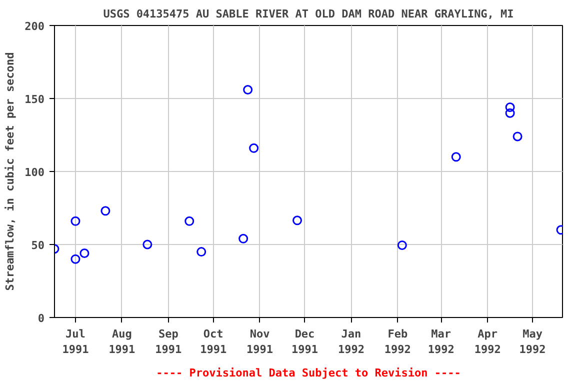  What do you see at coordinates (38, 245) in the screenshot?
I see `y-tick-label: 50` at bounding box center [38, 245].